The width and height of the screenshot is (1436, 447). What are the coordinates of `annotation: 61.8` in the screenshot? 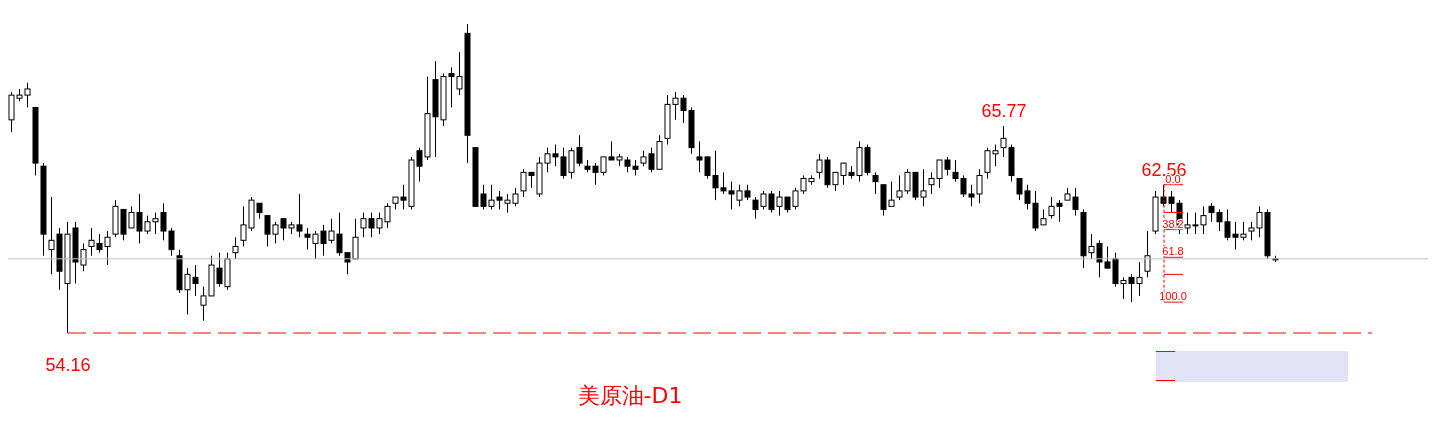 It's located at (1173, 251).